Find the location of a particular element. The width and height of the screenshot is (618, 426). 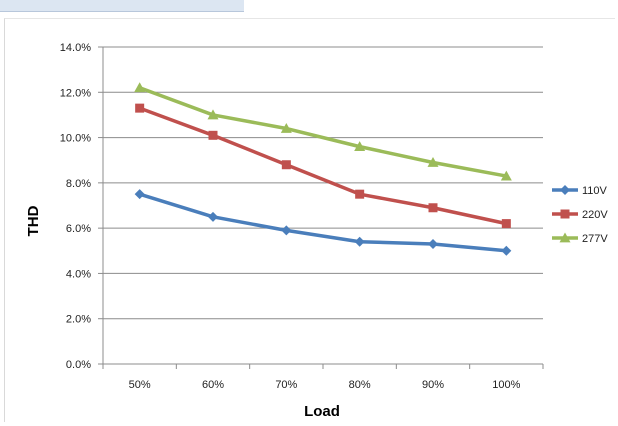

y-axis-title: THD is located at coordinates (33, 220).